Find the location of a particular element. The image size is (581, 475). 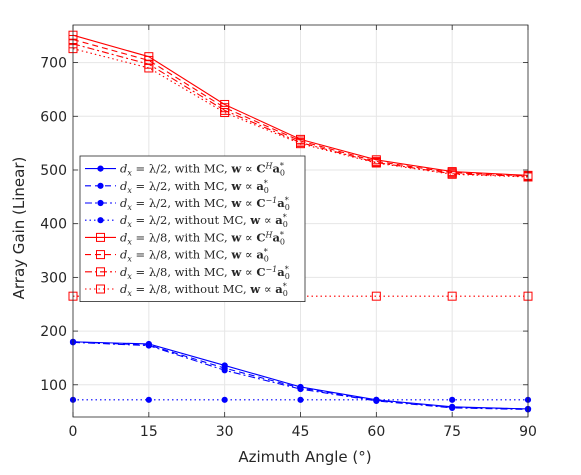

legend-label: dx = λ/2, with MC, w ∝ a* 0 is located at coordinates (194, 187).